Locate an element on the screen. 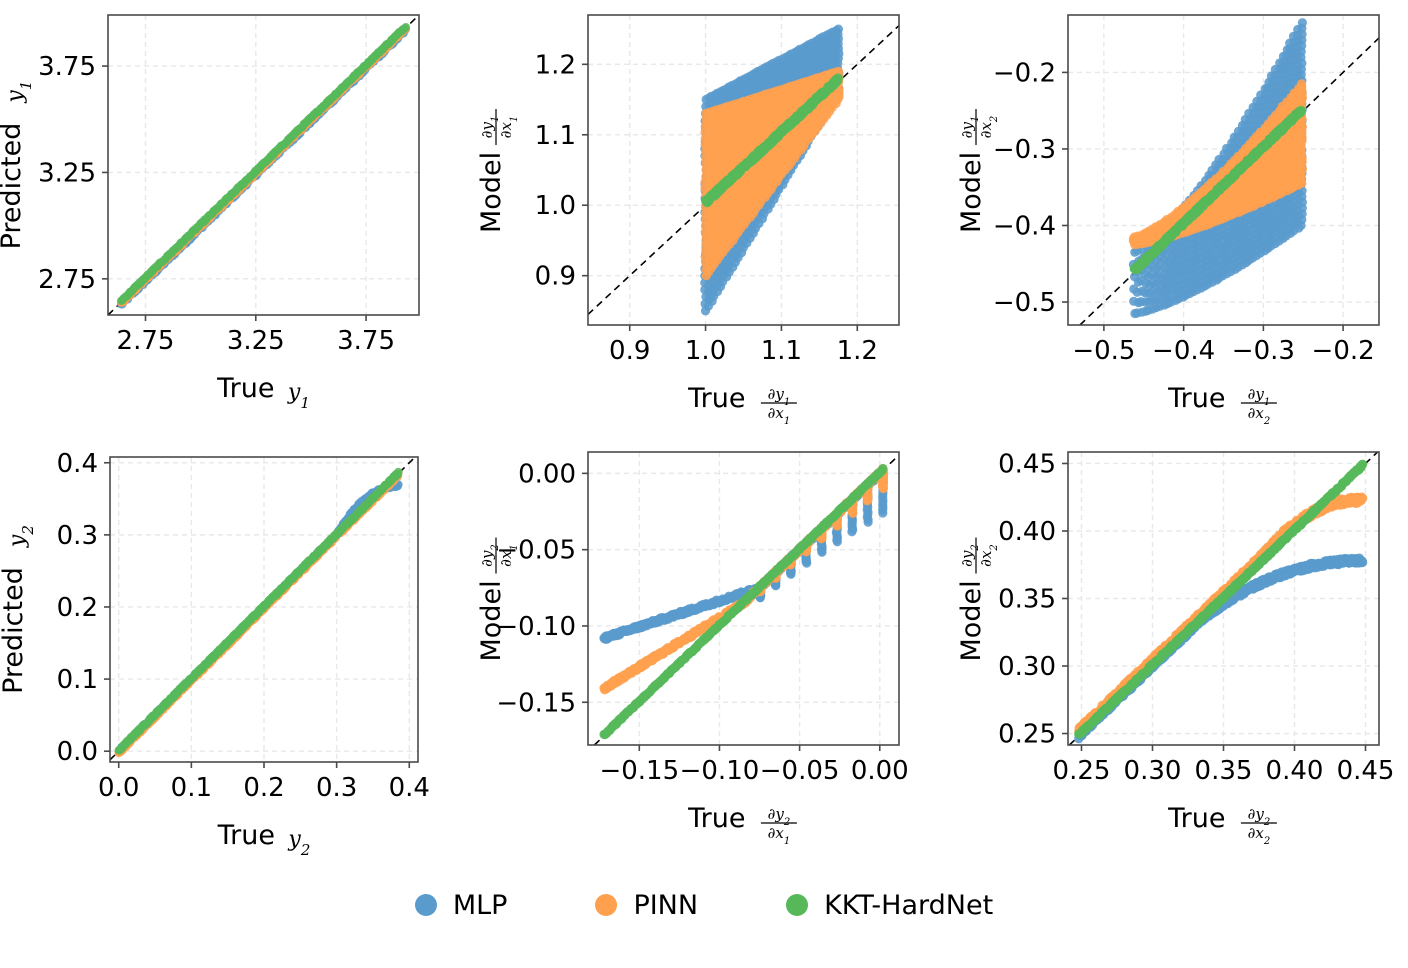 Image resolution: width=1408 pixels, height=968 pixels. x-tick-label: 0.00 is located at coordinates (880, 771).